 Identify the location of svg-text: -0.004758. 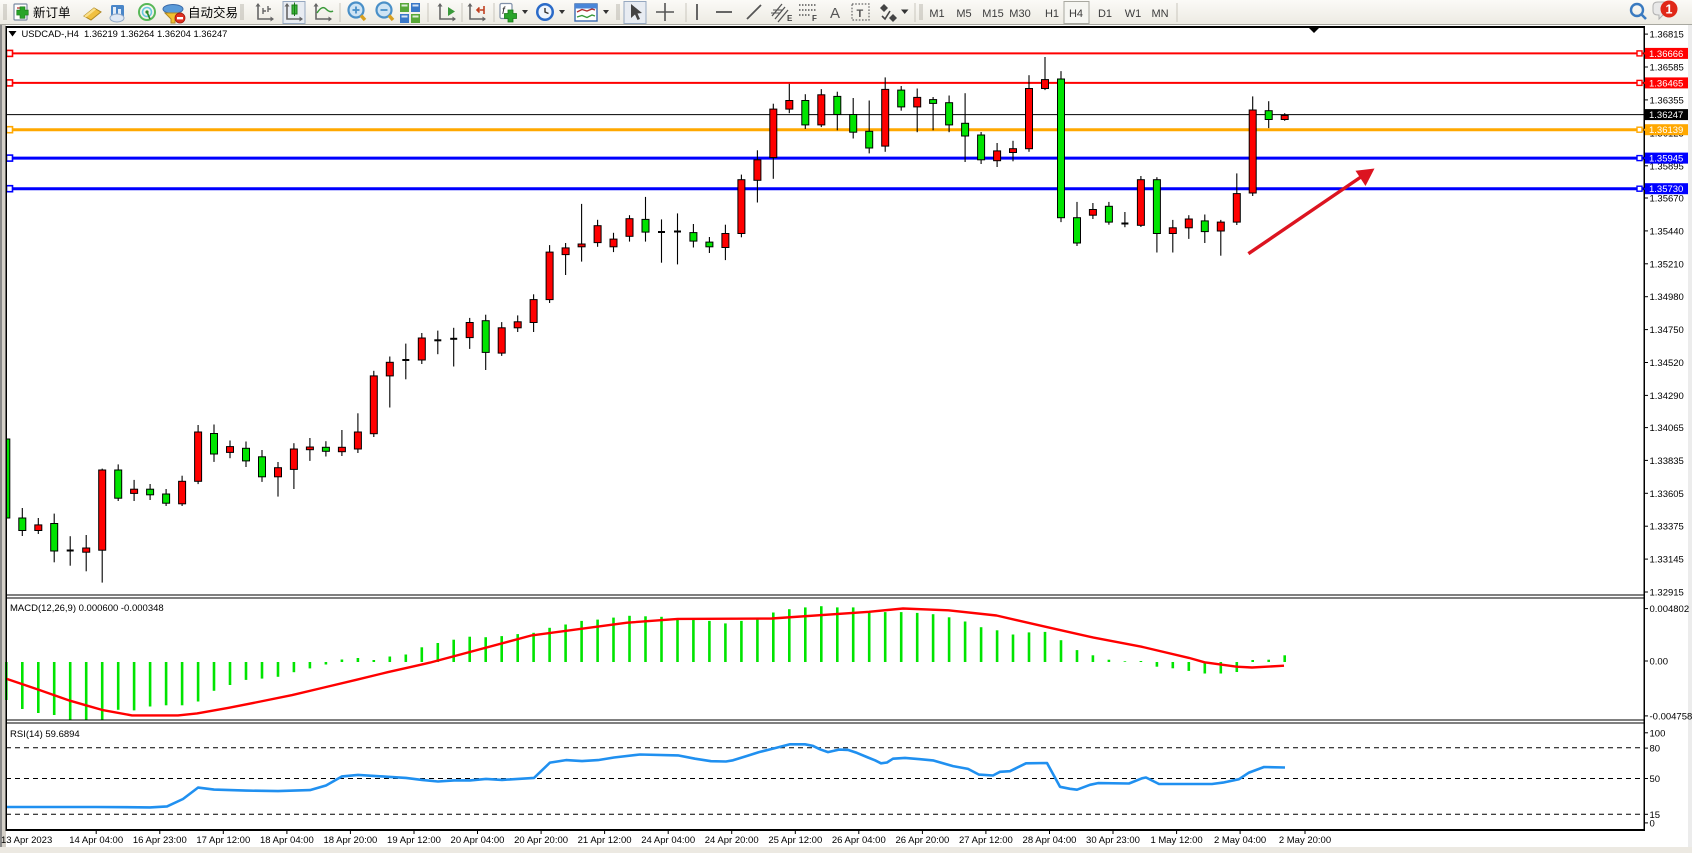
(1671, 716).